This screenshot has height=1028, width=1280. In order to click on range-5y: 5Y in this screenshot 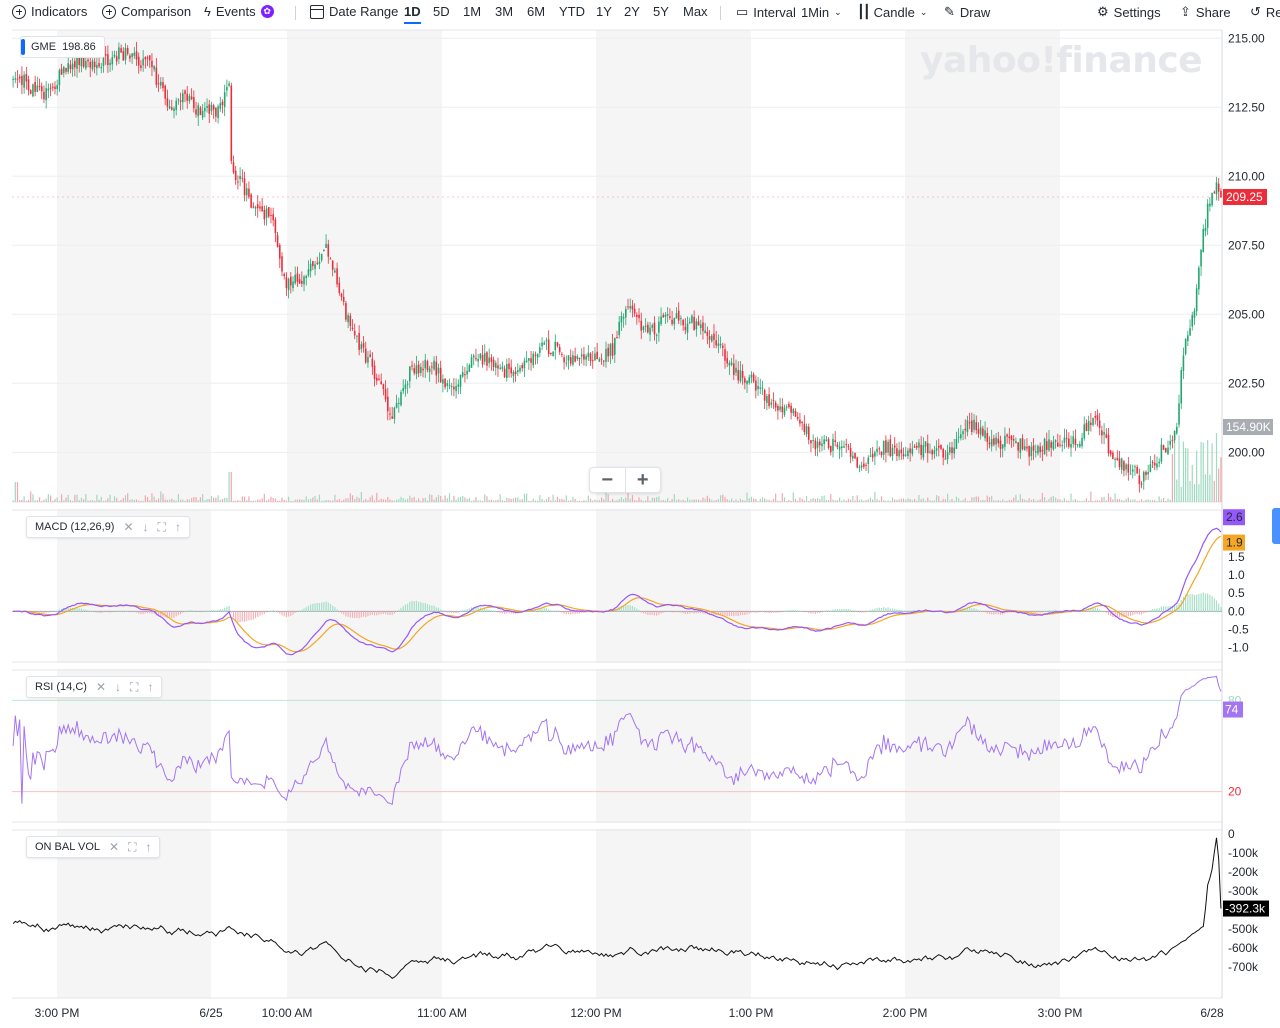, I will do `click(661, 11)`.